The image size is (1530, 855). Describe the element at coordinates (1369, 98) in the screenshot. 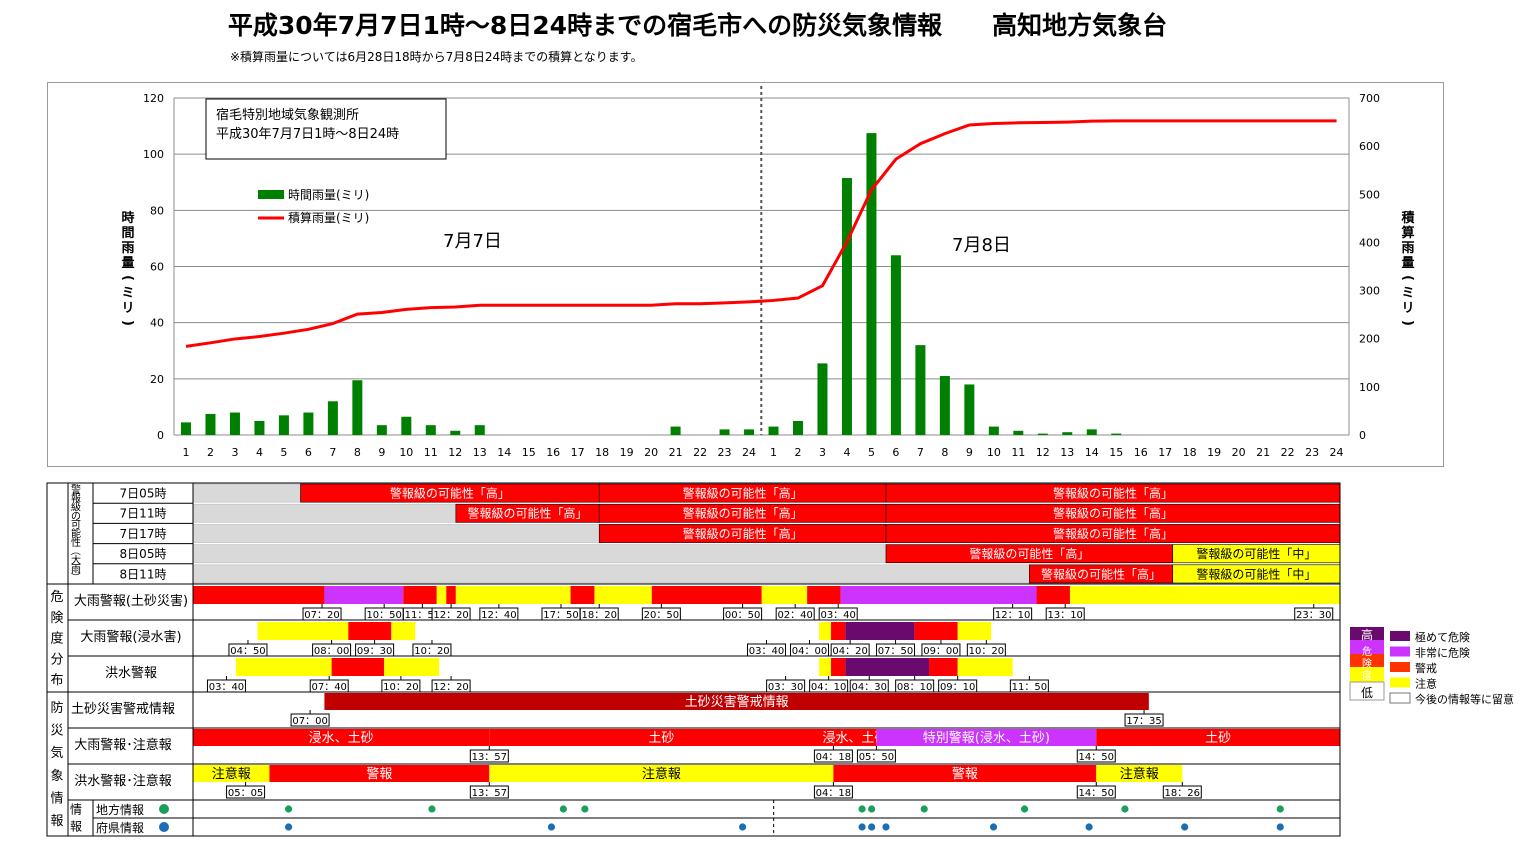

I see `y-right-tick-label: 700` at that location.